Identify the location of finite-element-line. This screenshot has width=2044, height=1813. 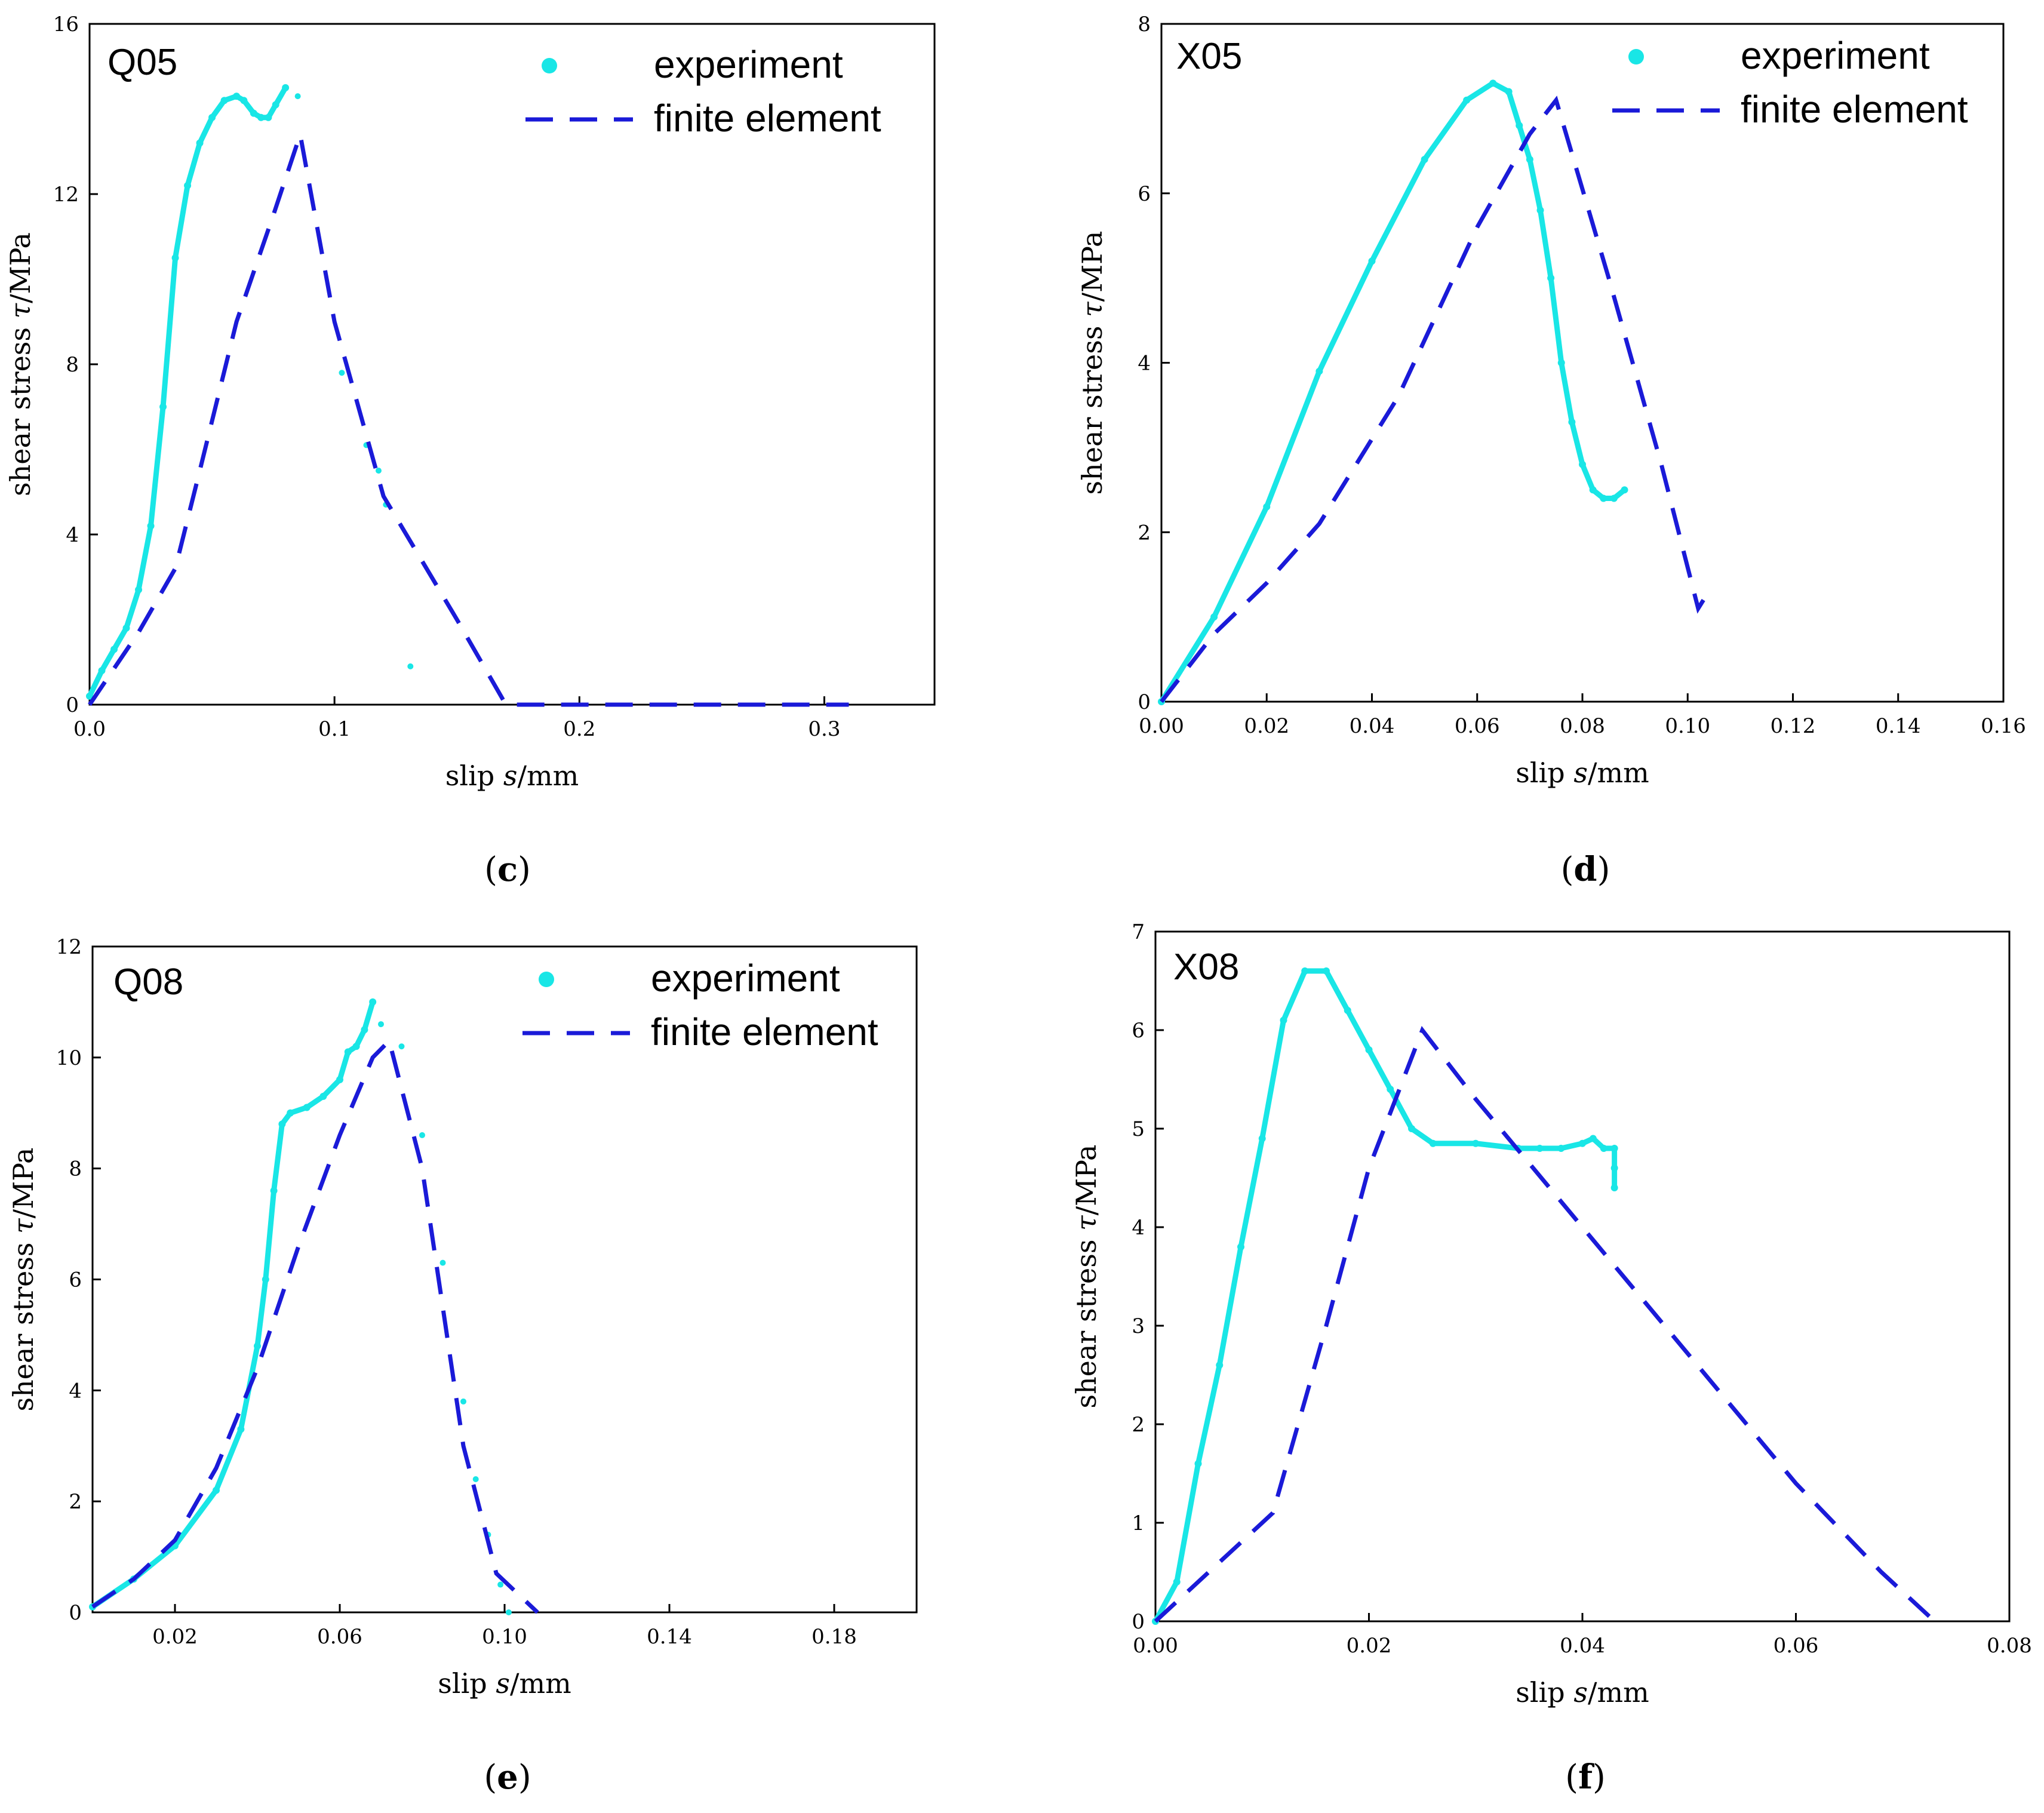
(1432, 399).